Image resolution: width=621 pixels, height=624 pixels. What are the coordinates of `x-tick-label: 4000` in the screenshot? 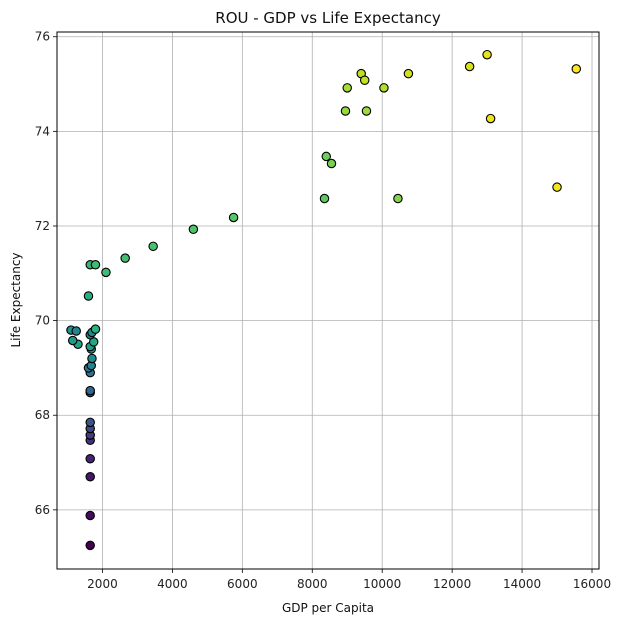 It's located at (172, 584).